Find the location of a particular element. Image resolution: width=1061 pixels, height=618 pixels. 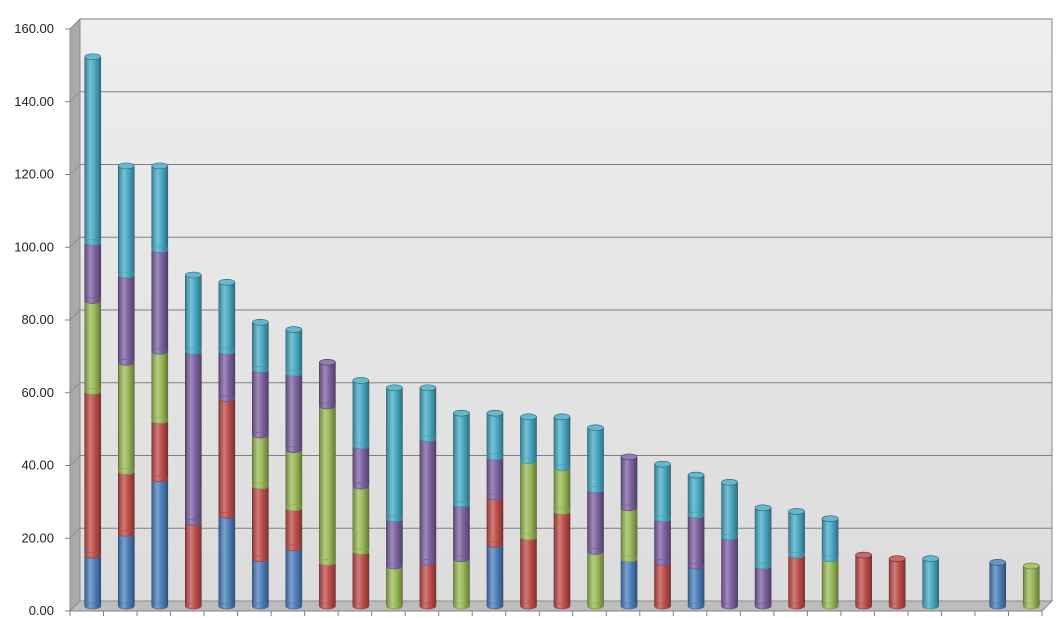

y-tick-label: 100.00 is located at coordinates (34, 246).